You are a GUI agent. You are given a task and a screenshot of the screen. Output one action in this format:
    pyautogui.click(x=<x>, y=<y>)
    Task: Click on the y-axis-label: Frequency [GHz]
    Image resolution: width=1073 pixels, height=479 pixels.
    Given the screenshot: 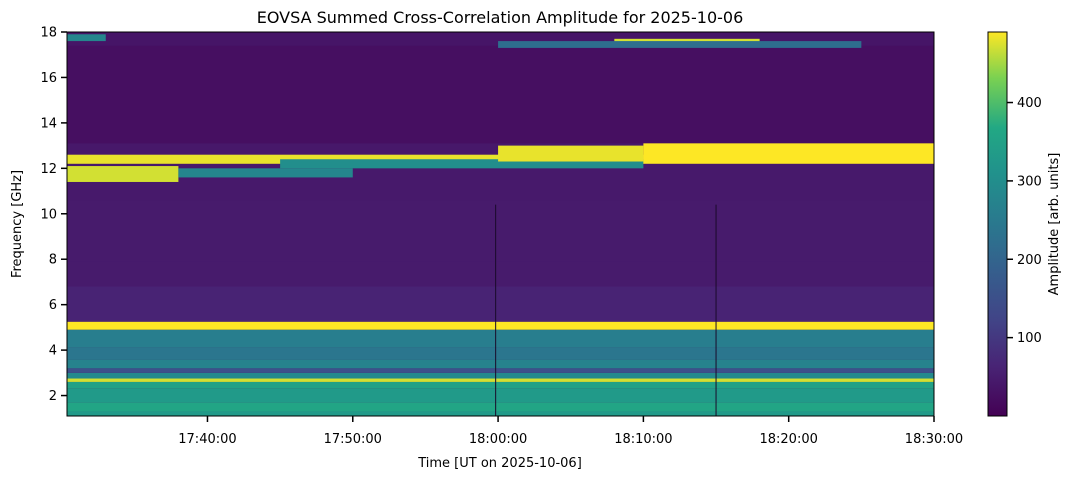 What is the action you would take?
    pyautogui.click(x=17, y=224)
    